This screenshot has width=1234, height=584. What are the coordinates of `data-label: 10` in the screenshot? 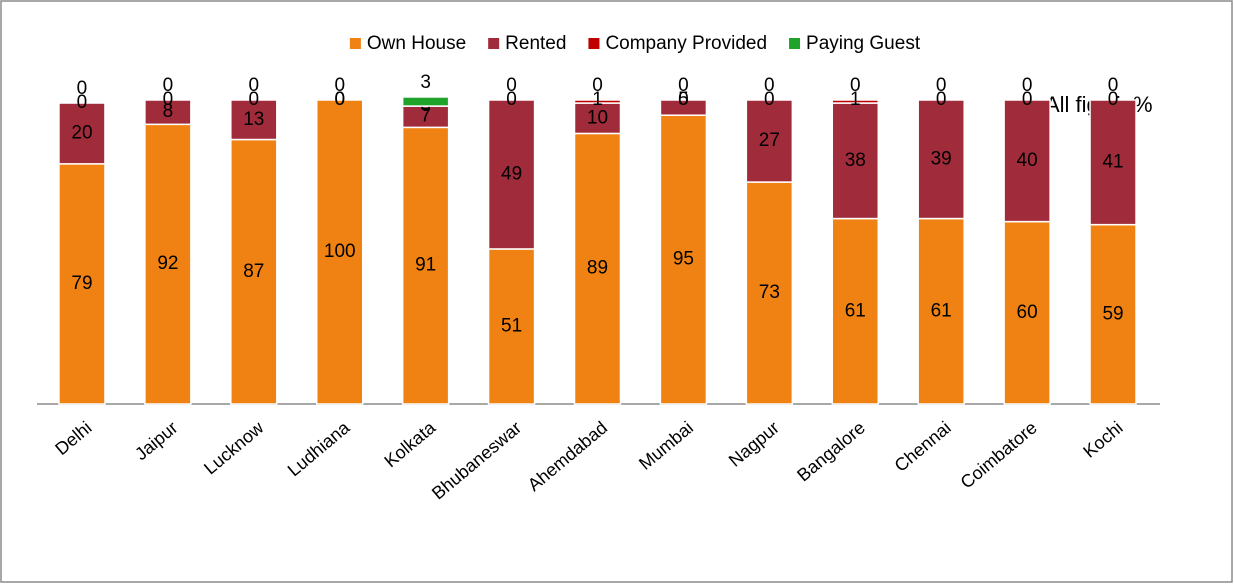 It's located at (597, 117).